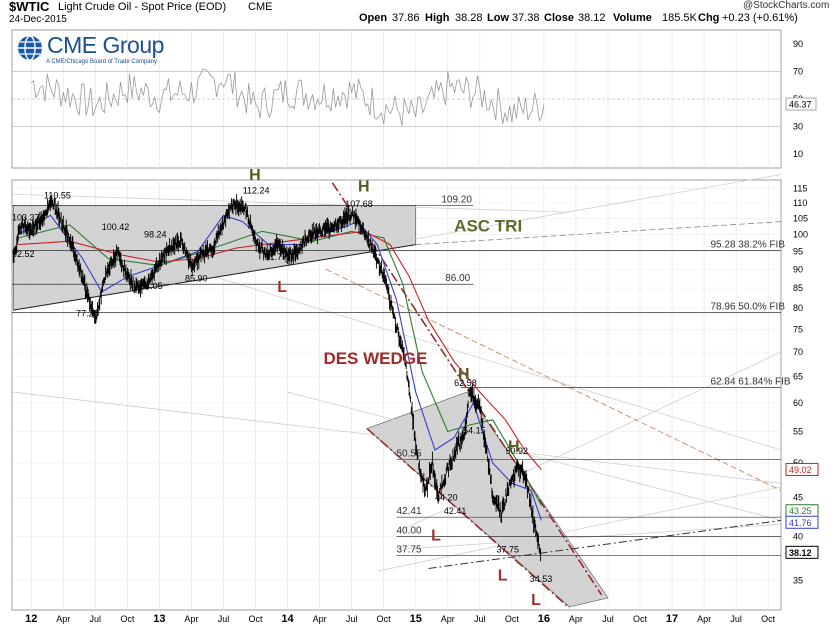 This screenshot has width=839, height=625. I want to click on x-tick-label: 16, so click(544, 619).